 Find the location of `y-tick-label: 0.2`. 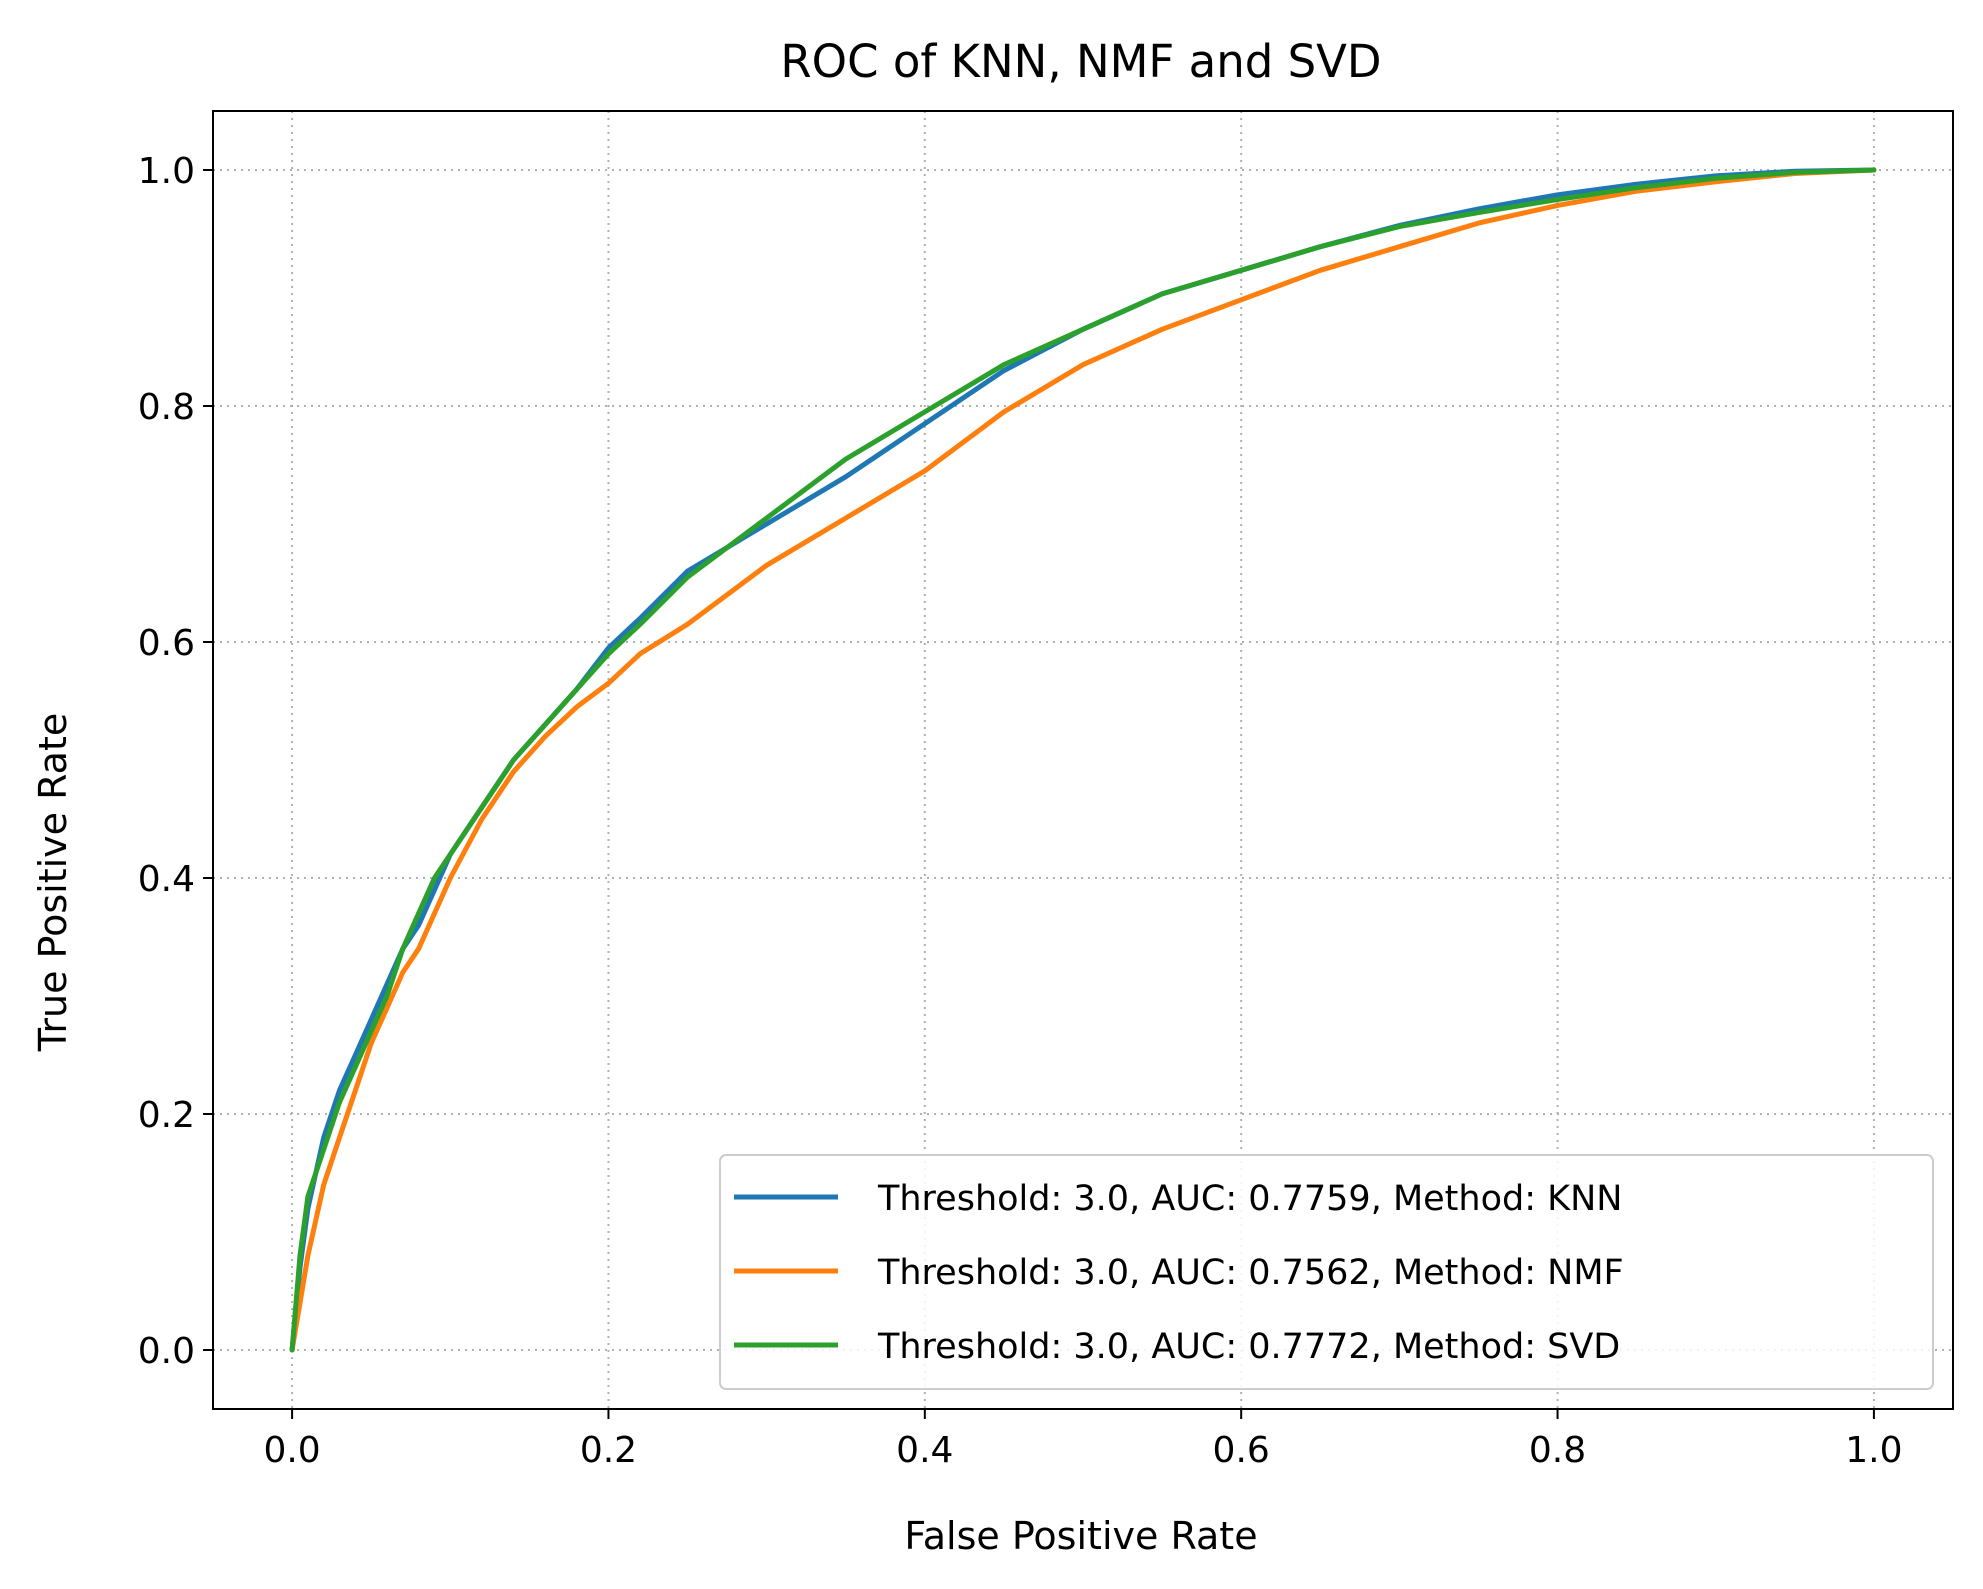

y-tick-label: 0.2 is located at coordinates (166, 1115).